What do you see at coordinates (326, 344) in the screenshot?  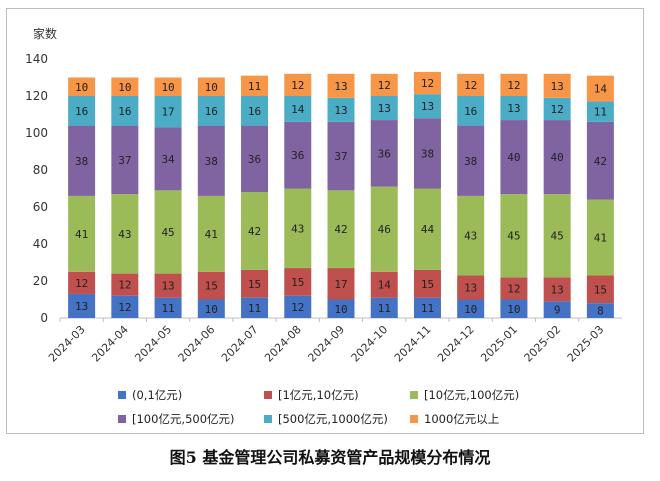 I see `x-tick-label: 2024-09` at bounding box center [326, 344].